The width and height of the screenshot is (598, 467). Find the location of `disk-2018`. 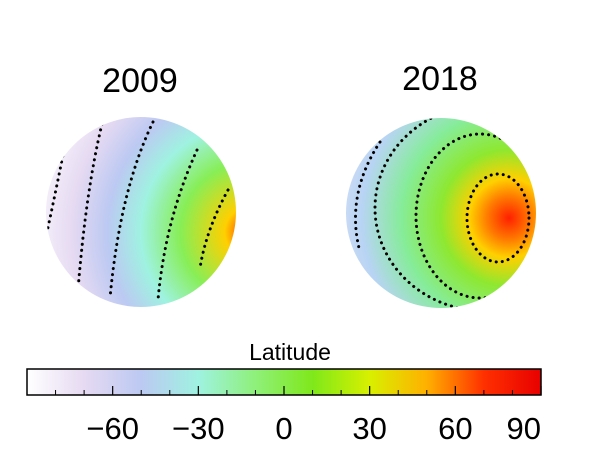

disk-2018 is located at coordinates (441, 213).